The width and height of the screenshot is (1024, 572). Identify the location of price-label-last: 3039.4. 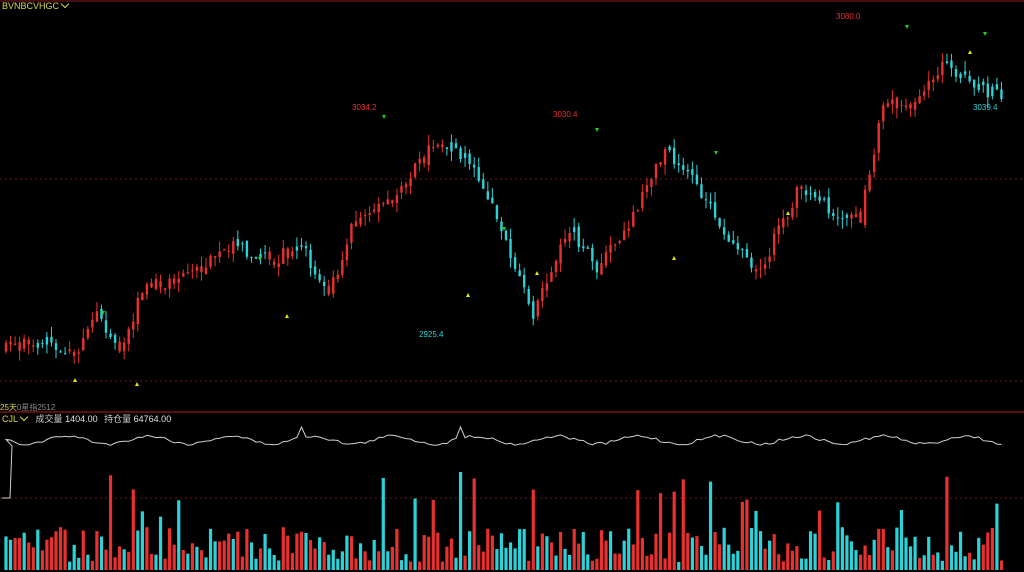
(985, 107).